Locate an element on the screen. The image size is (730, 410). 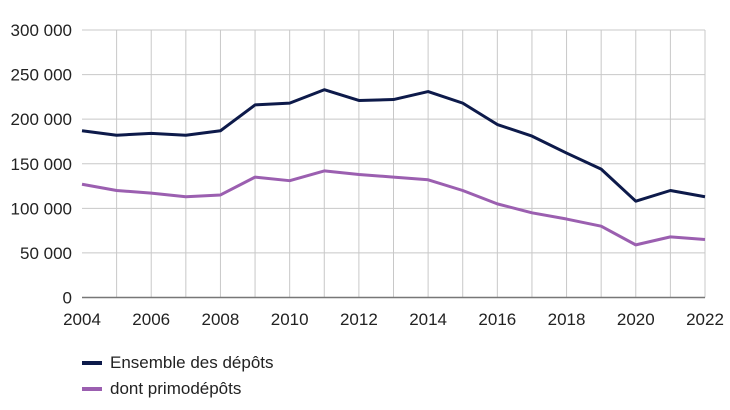
y-tick-label: 100 000 is located at coordinates (41, 208).